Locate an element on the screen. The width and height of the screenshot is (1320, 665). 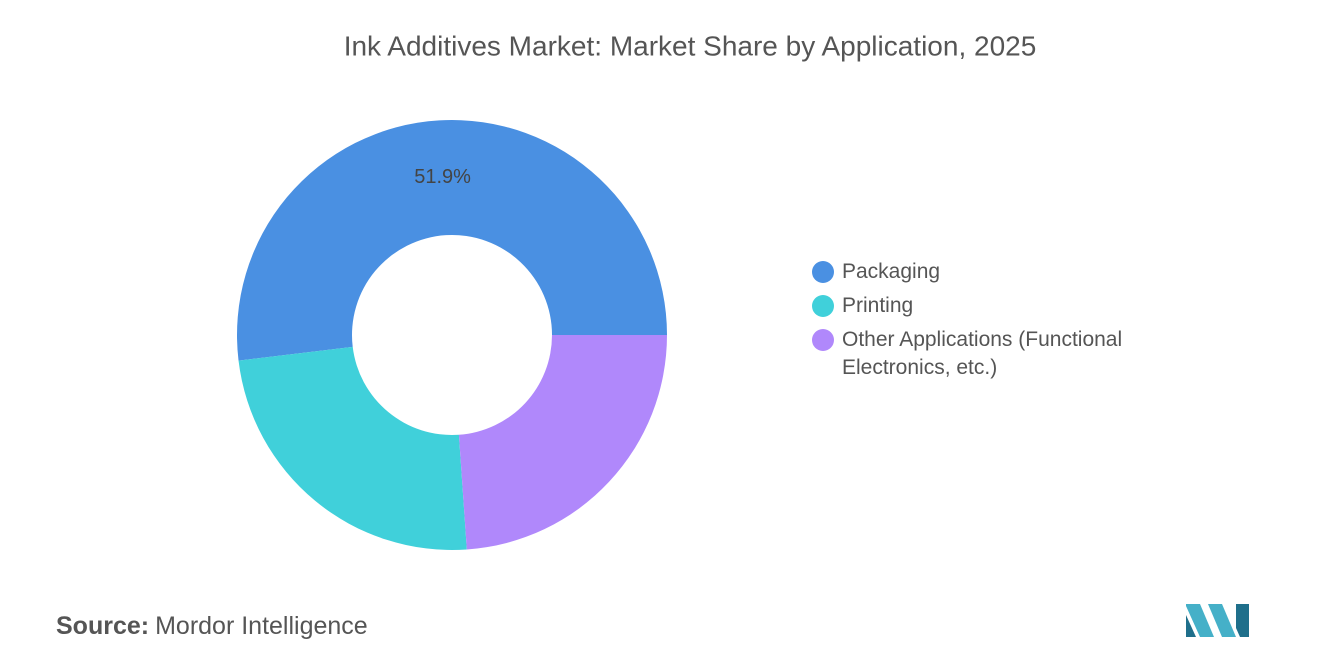
legend-item: Packaging is located at coordinates (987, 272).